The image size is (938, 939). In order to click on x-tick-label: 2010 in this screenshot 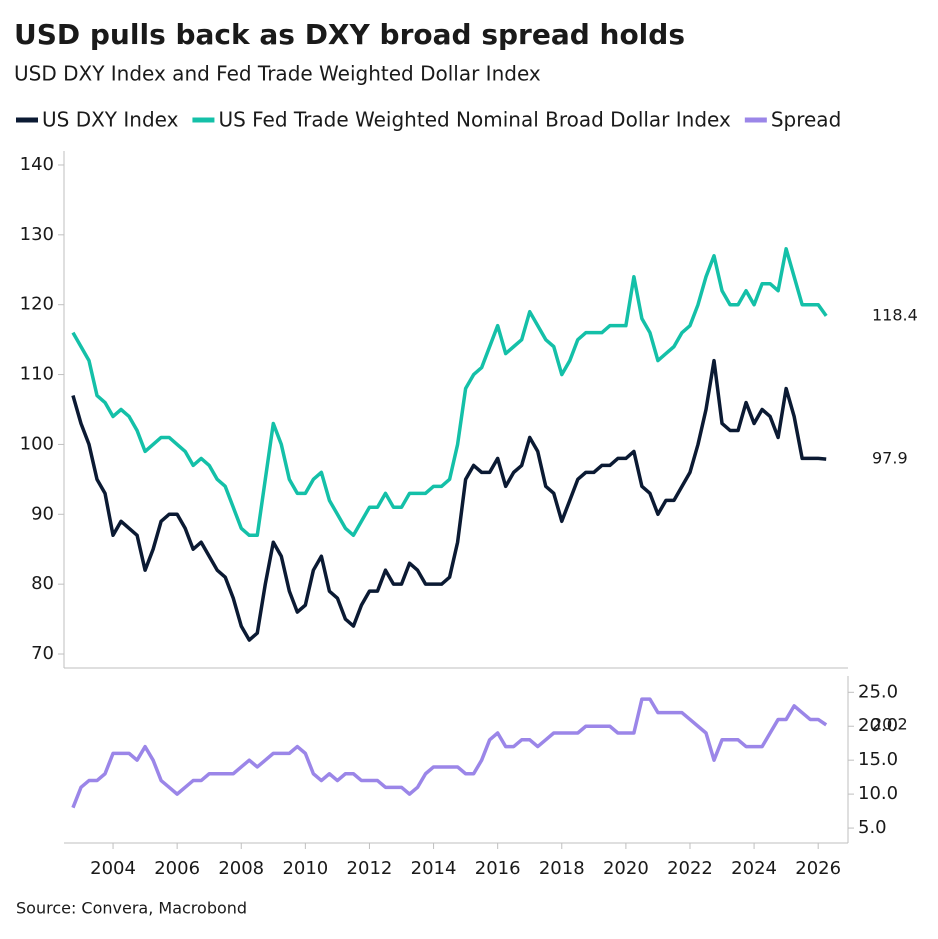, I will do `click(305, 868)`.